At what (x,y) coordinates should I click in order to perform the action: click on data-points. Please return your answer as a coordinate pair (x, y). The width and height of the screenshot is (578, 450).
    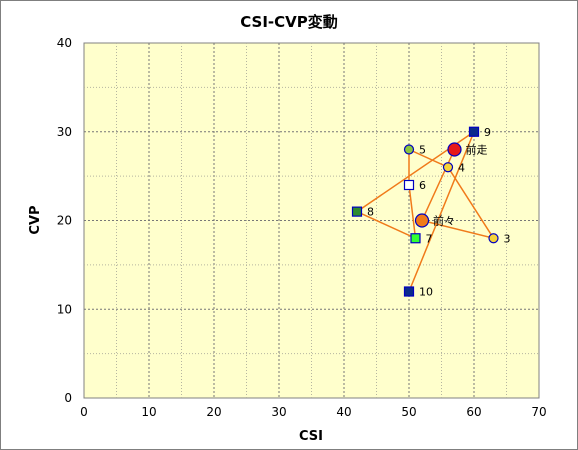
    Looking at the image, I should click on (425, 211).